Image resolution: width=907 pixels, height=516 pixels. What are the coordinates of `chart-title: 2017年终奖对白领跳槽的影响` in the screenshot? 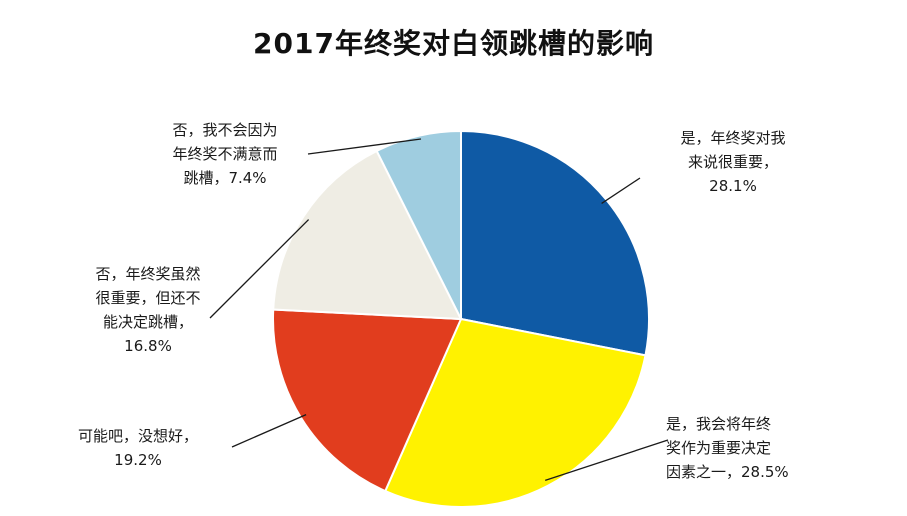 It's located at (453, 43).